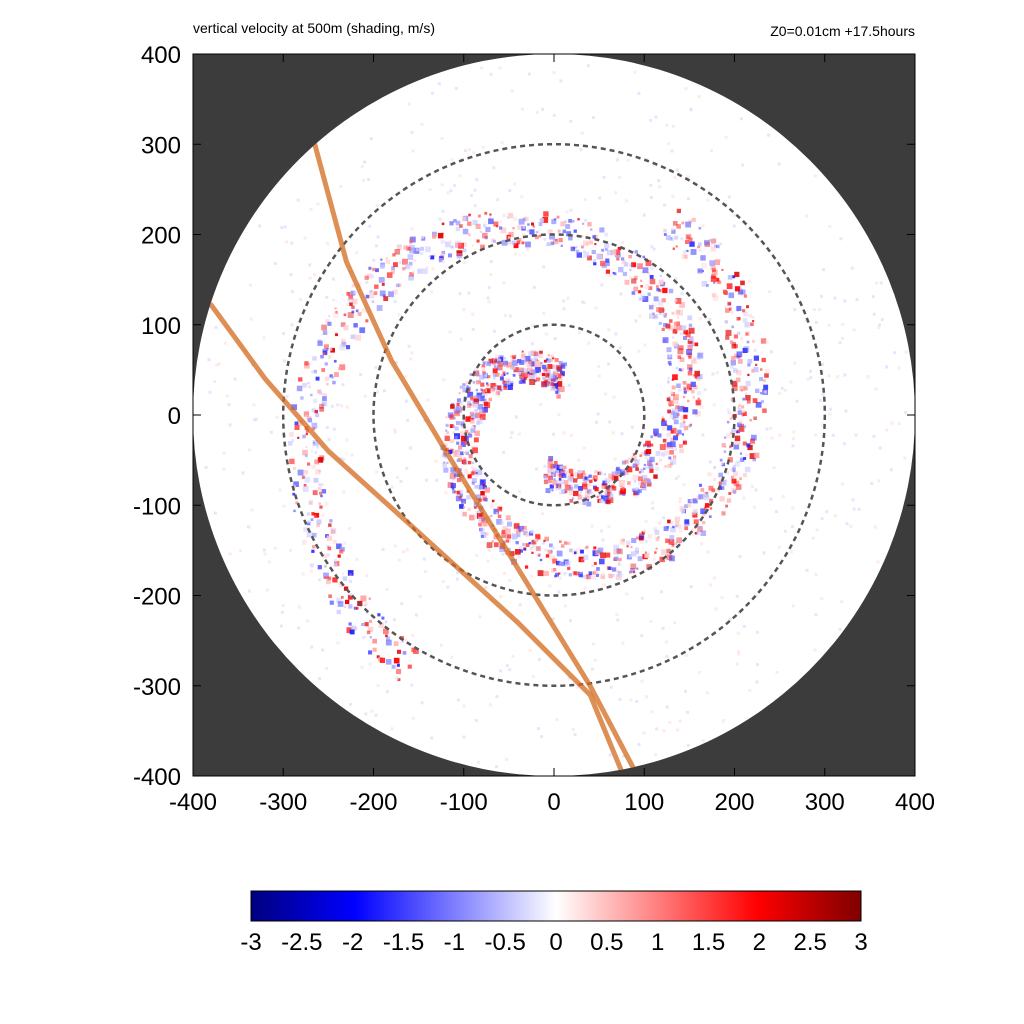 Image resolution: width=1024 pixels, height=1024 pixels. I want to click on x-tick-label: 100, so click(644, 802).